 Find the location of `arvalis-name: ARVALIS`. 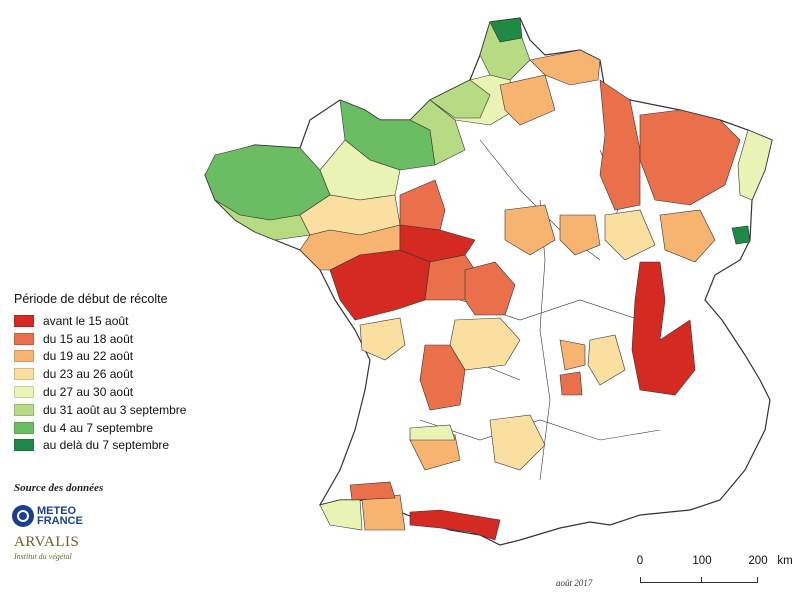

arvalis-name: ARVALIS is located at coordinates (47, 542).